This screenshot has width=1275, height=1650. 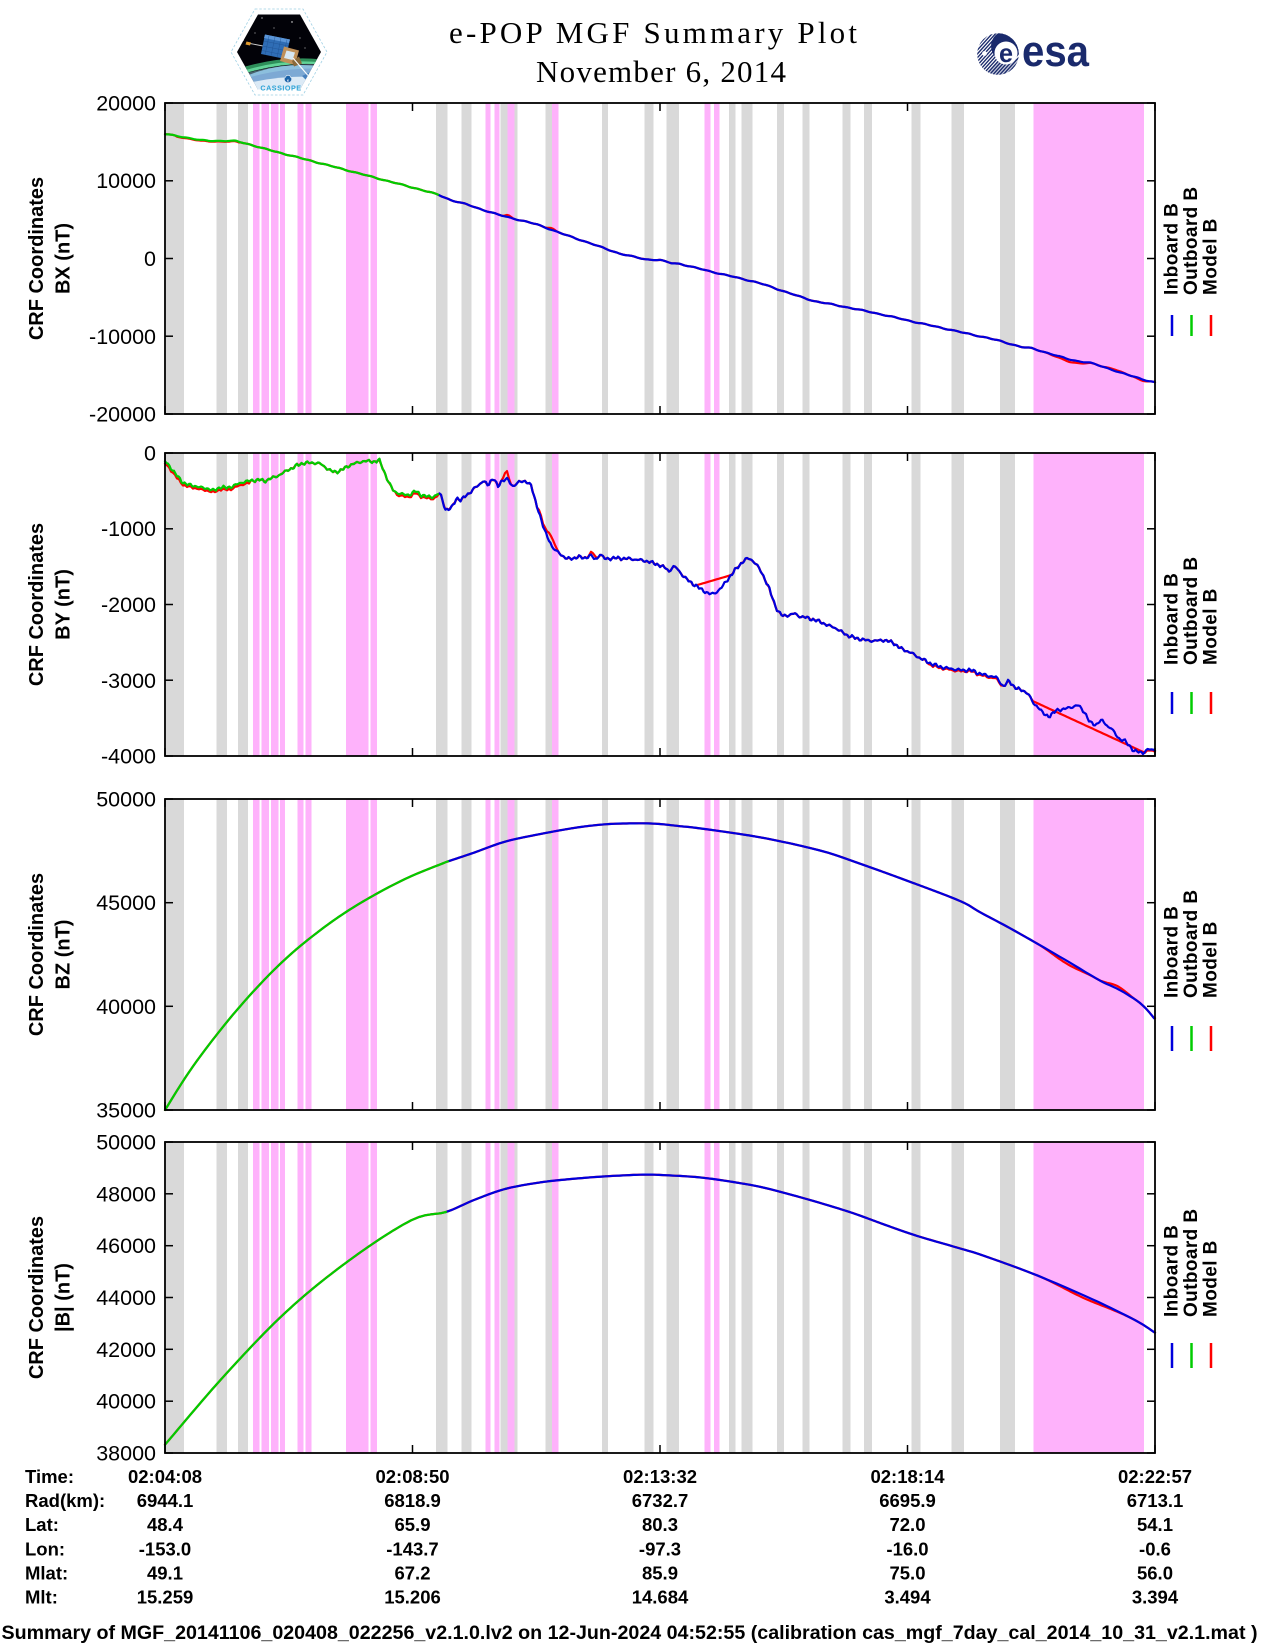 What do you see at coordinates (126, 181) in the screenshot?
I see `svg-text: 10000` at bounding box center [126, 181].